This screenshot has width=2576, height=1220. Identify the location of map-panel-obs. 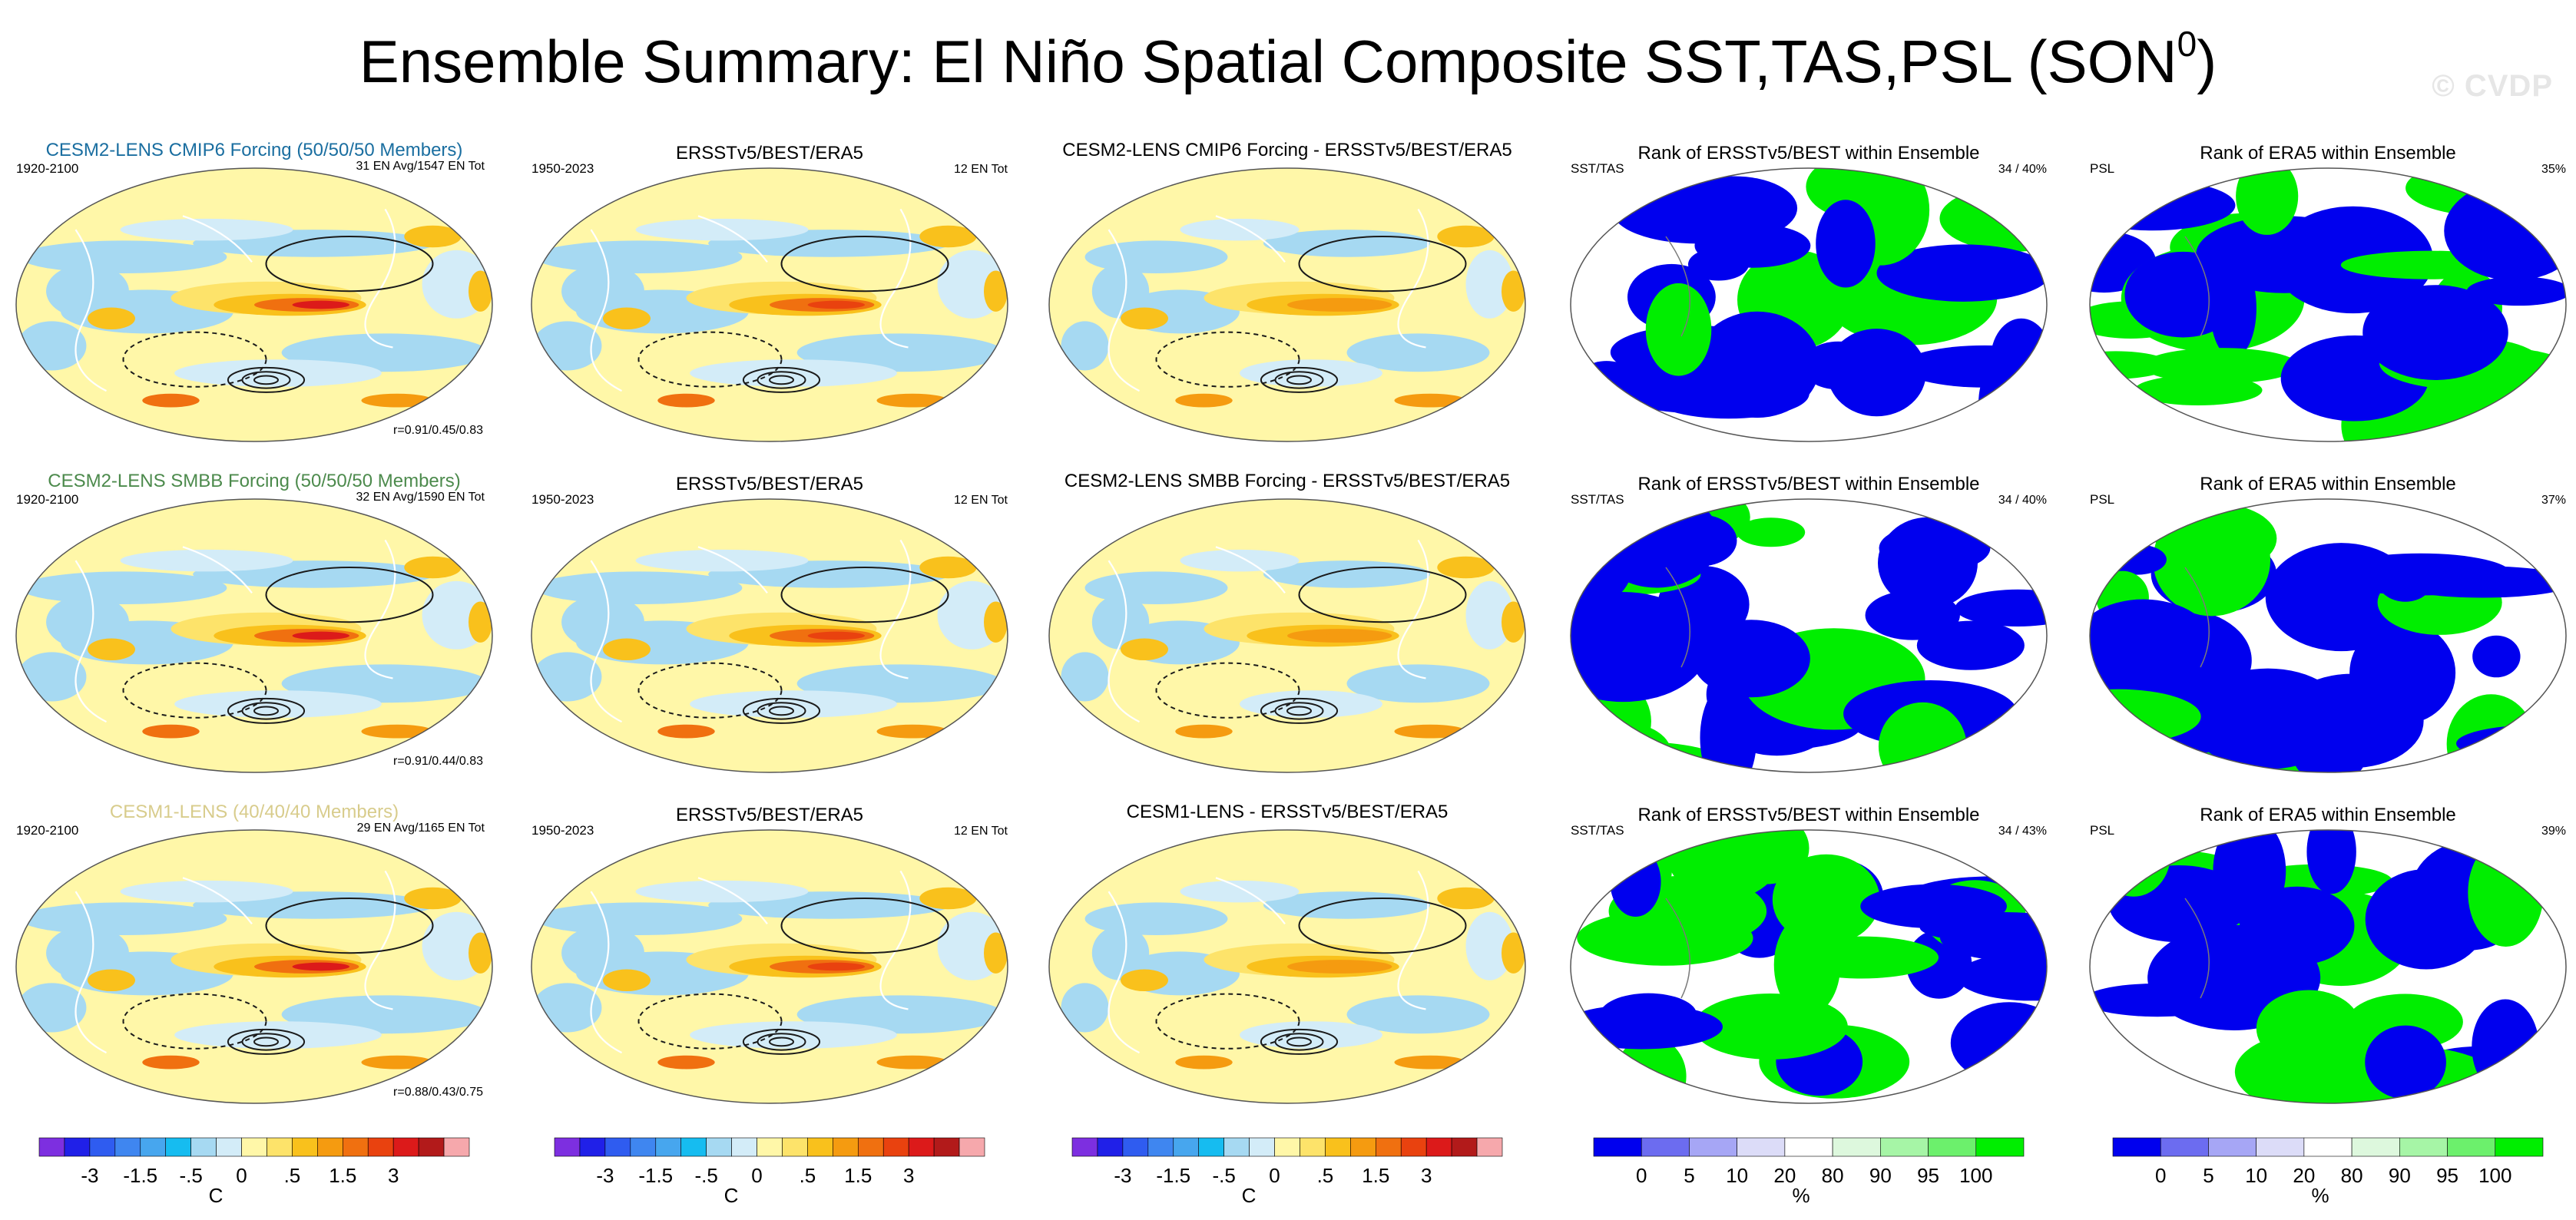
(769, 635).